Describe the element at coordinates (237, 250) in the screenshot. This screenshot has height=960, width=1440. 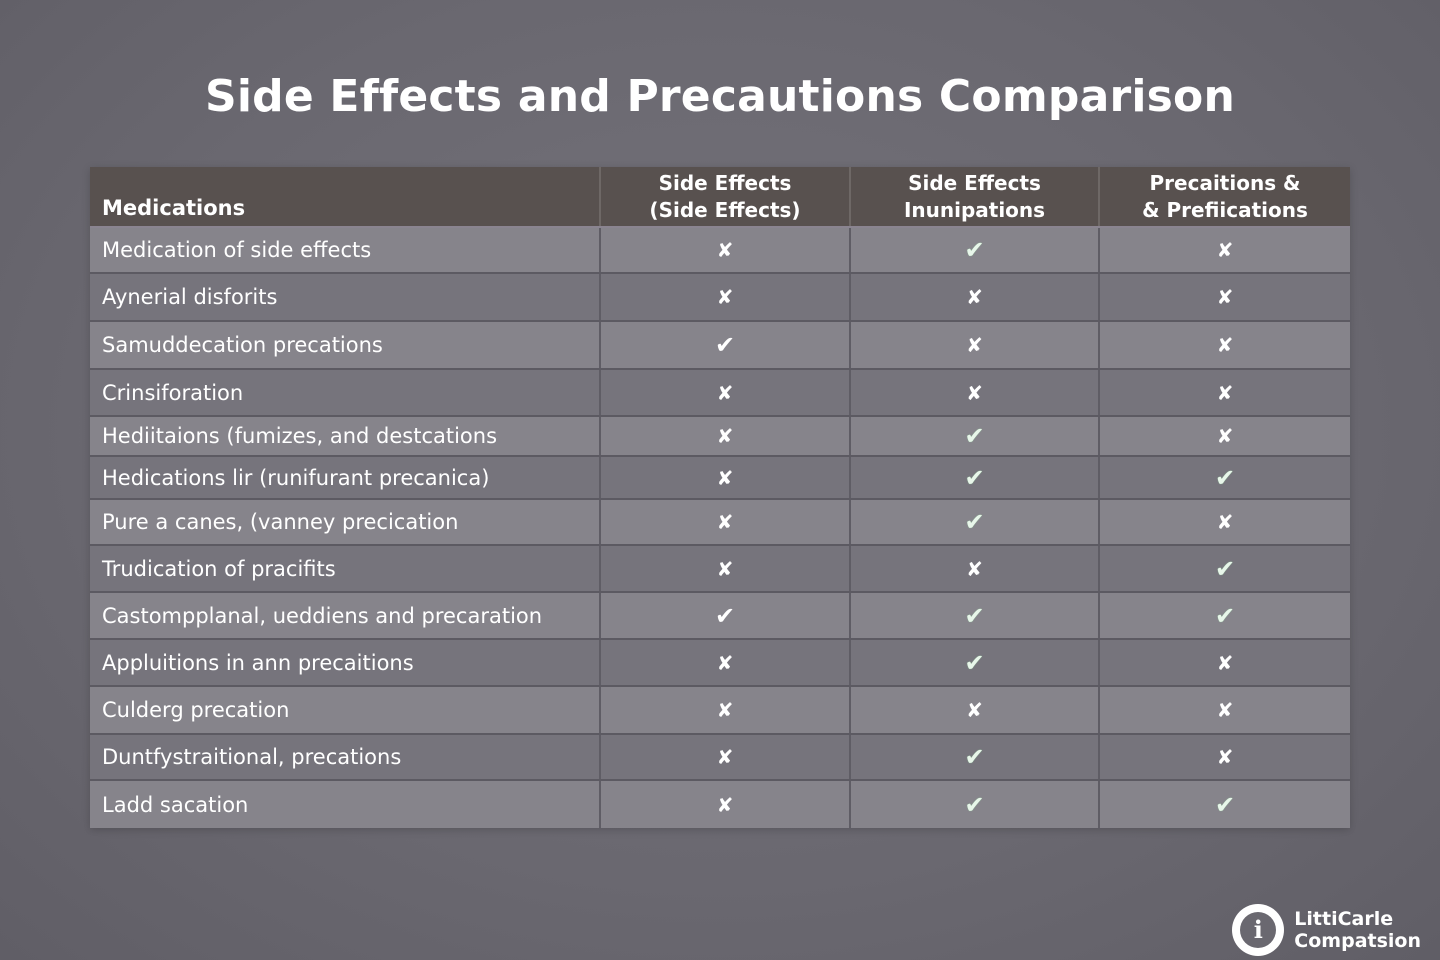
I see `medication-name: Medication of side effects` at that location.